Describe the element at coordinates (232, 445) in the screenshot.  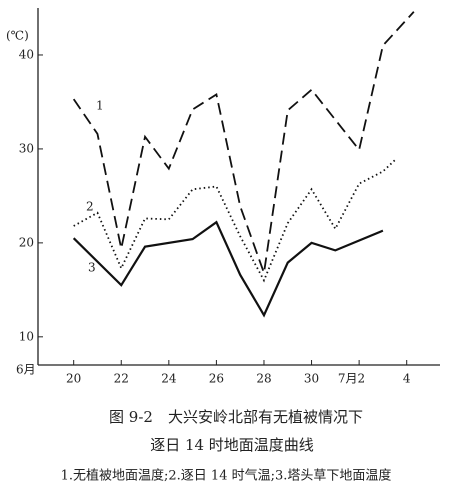
I see `chart-subtitle: 逐日 14 时地面温度曲线` at that location.